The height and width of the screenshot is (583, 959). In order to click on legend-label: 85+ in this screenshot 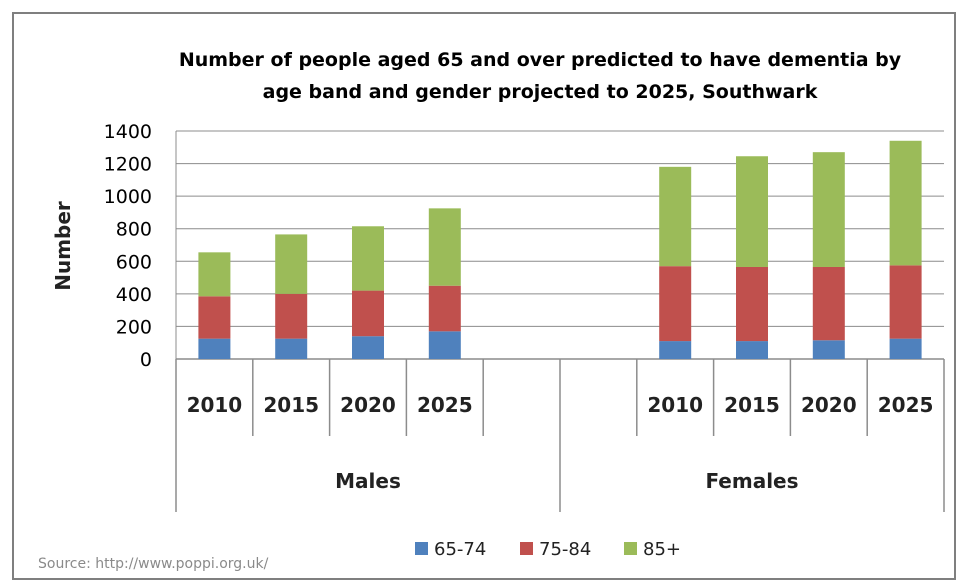, I will do `click(662, 549)`.